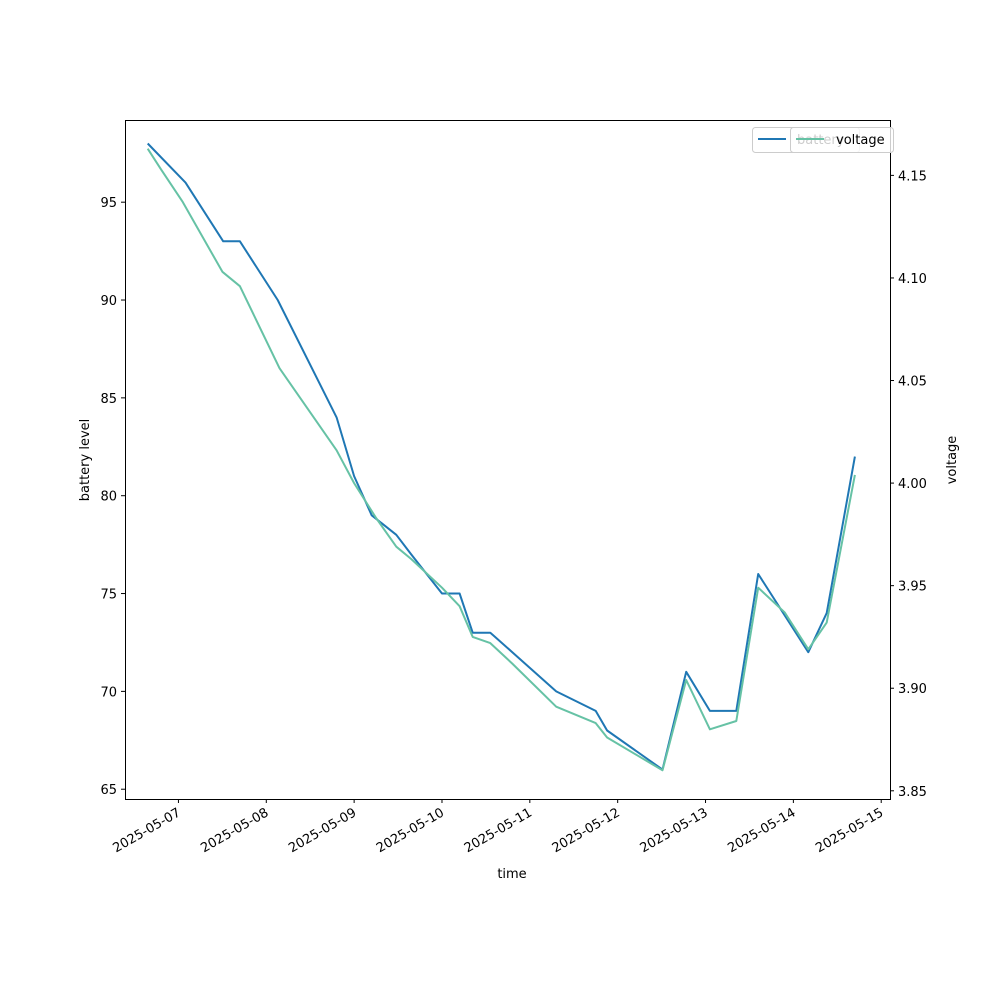  What do you see at coordinates (912, 279) in the screenshot?
I see `y-right-tick-label: 4.10` at bounding box center [912, 279].